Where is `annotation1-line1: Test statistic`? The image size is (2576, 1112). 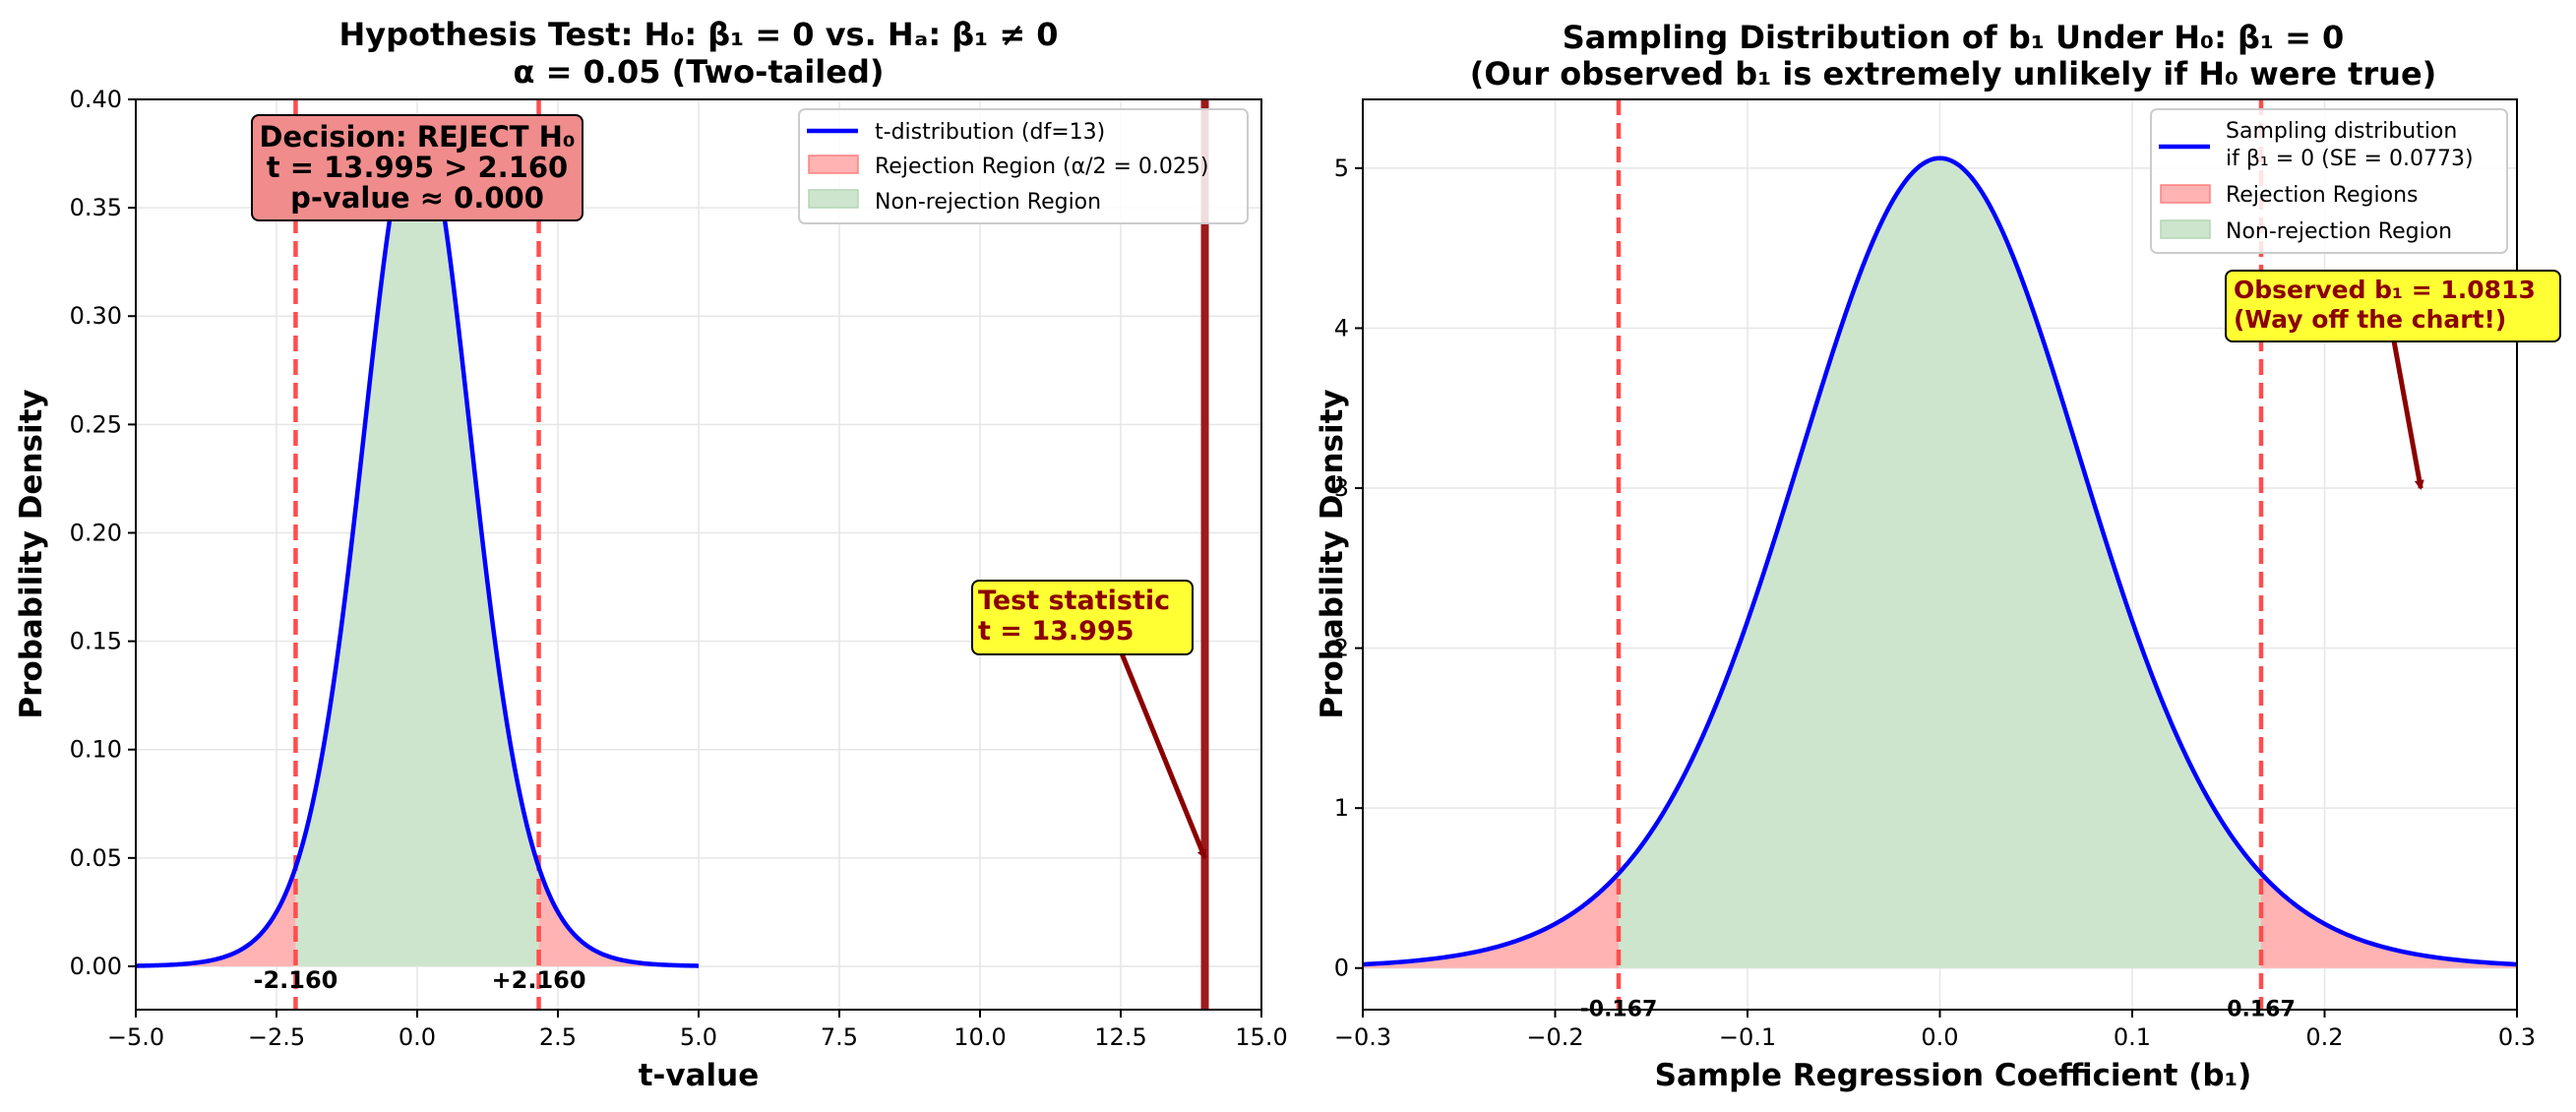 annotation1-line1: Test statistic is located at coordinates (1074, 601).